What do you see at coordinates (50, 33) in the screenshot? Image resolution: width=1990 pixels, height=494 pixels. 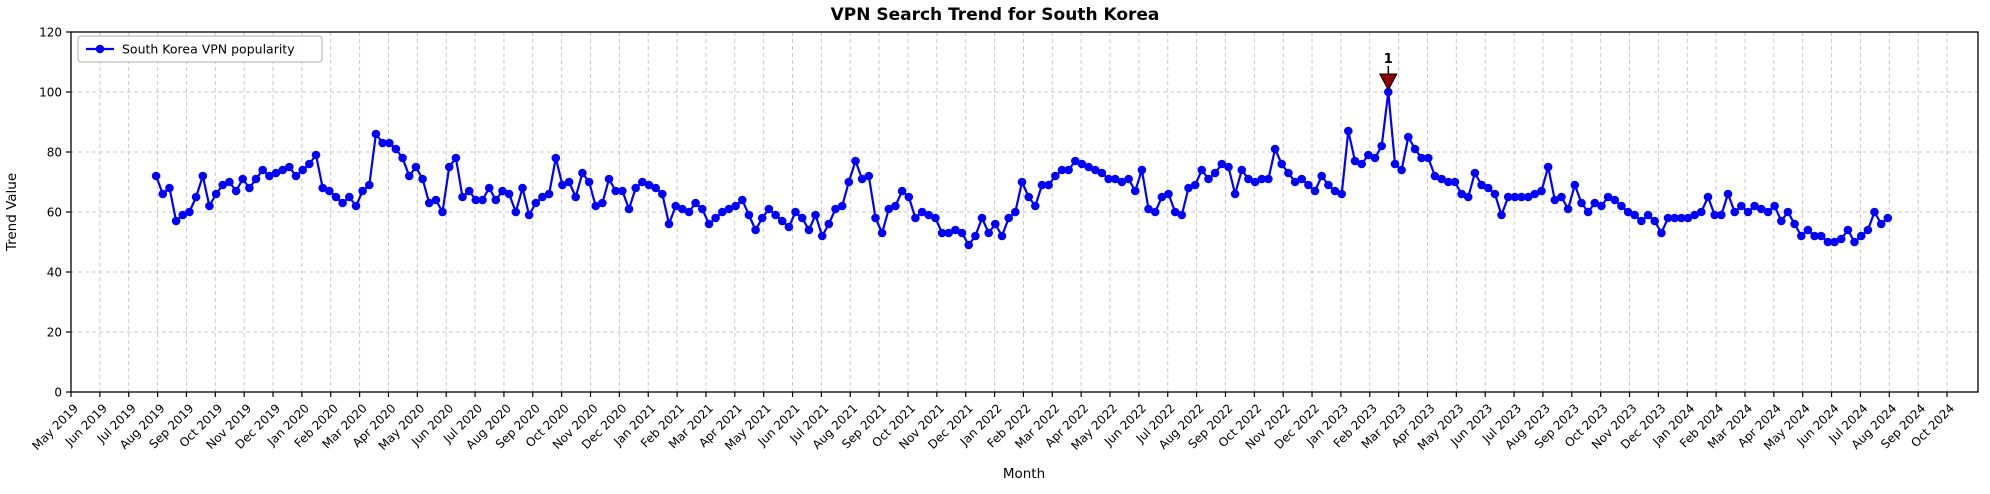 I see `y-tick-label: 120` at bounding box center [50, 33].